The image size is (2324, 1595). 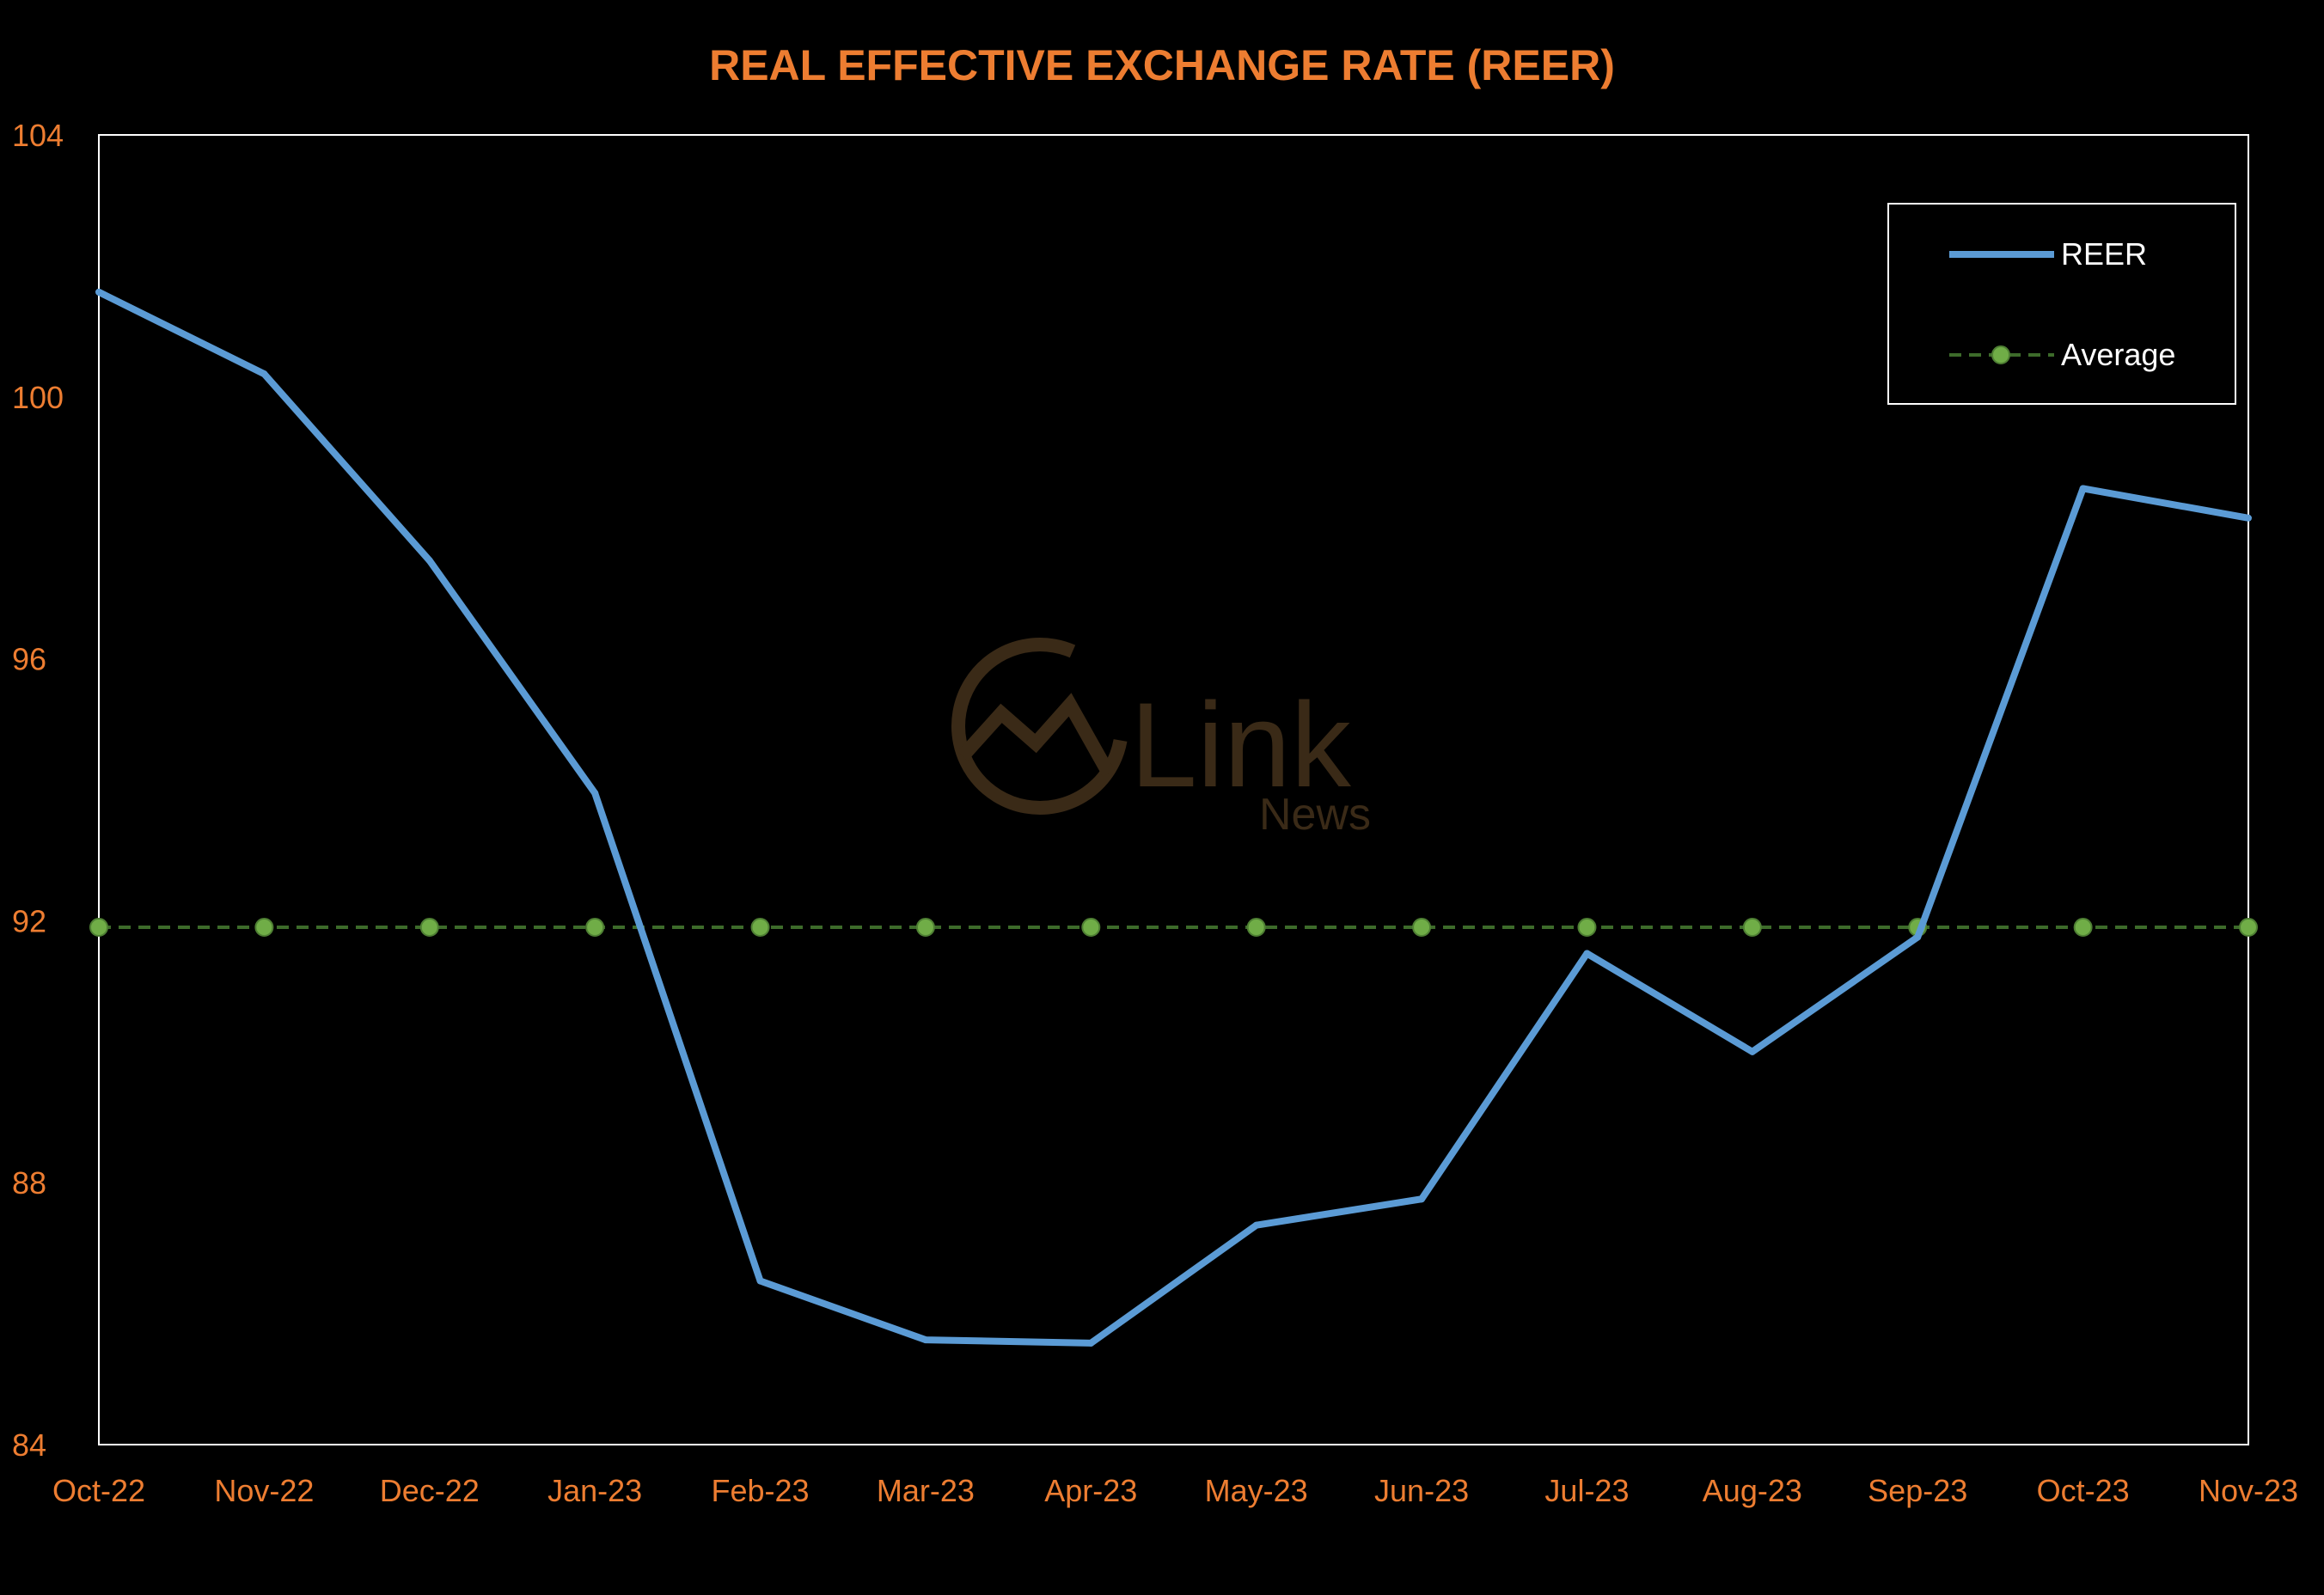 I want to click on x-tick-label: Sep-23, so click(x=1918, y=1490).